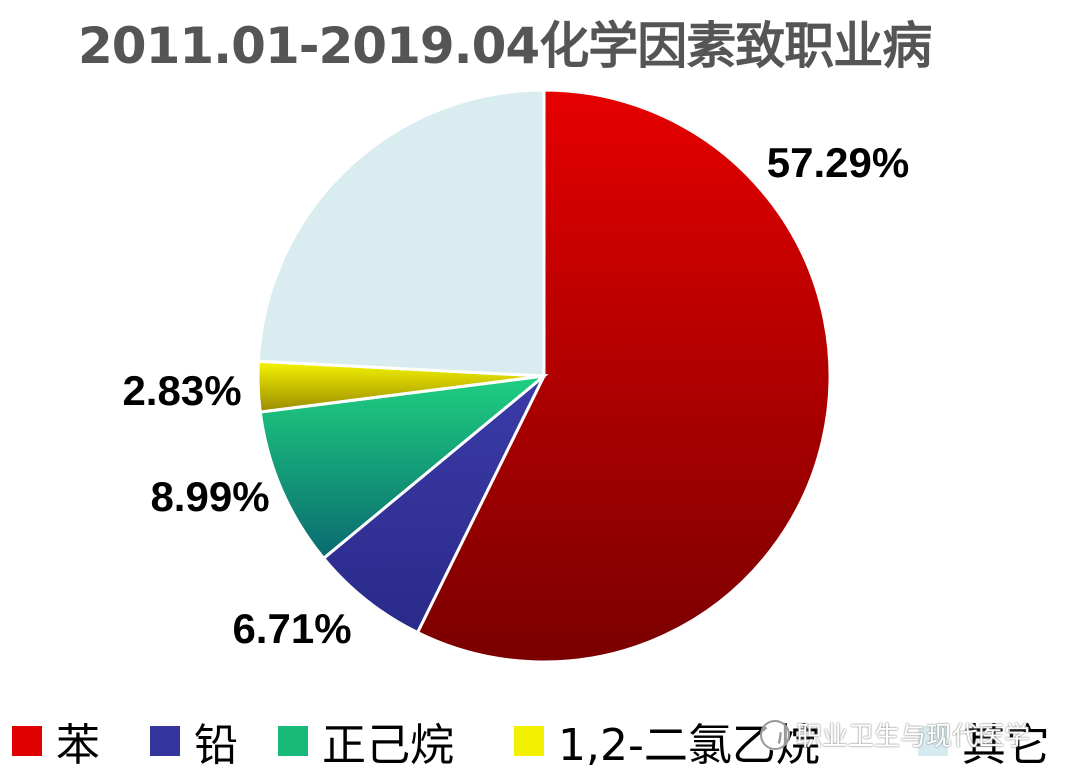 The height and width of the screenshot is (779, 1080). I want to click on legend-label: 铅, so click(216, 745).